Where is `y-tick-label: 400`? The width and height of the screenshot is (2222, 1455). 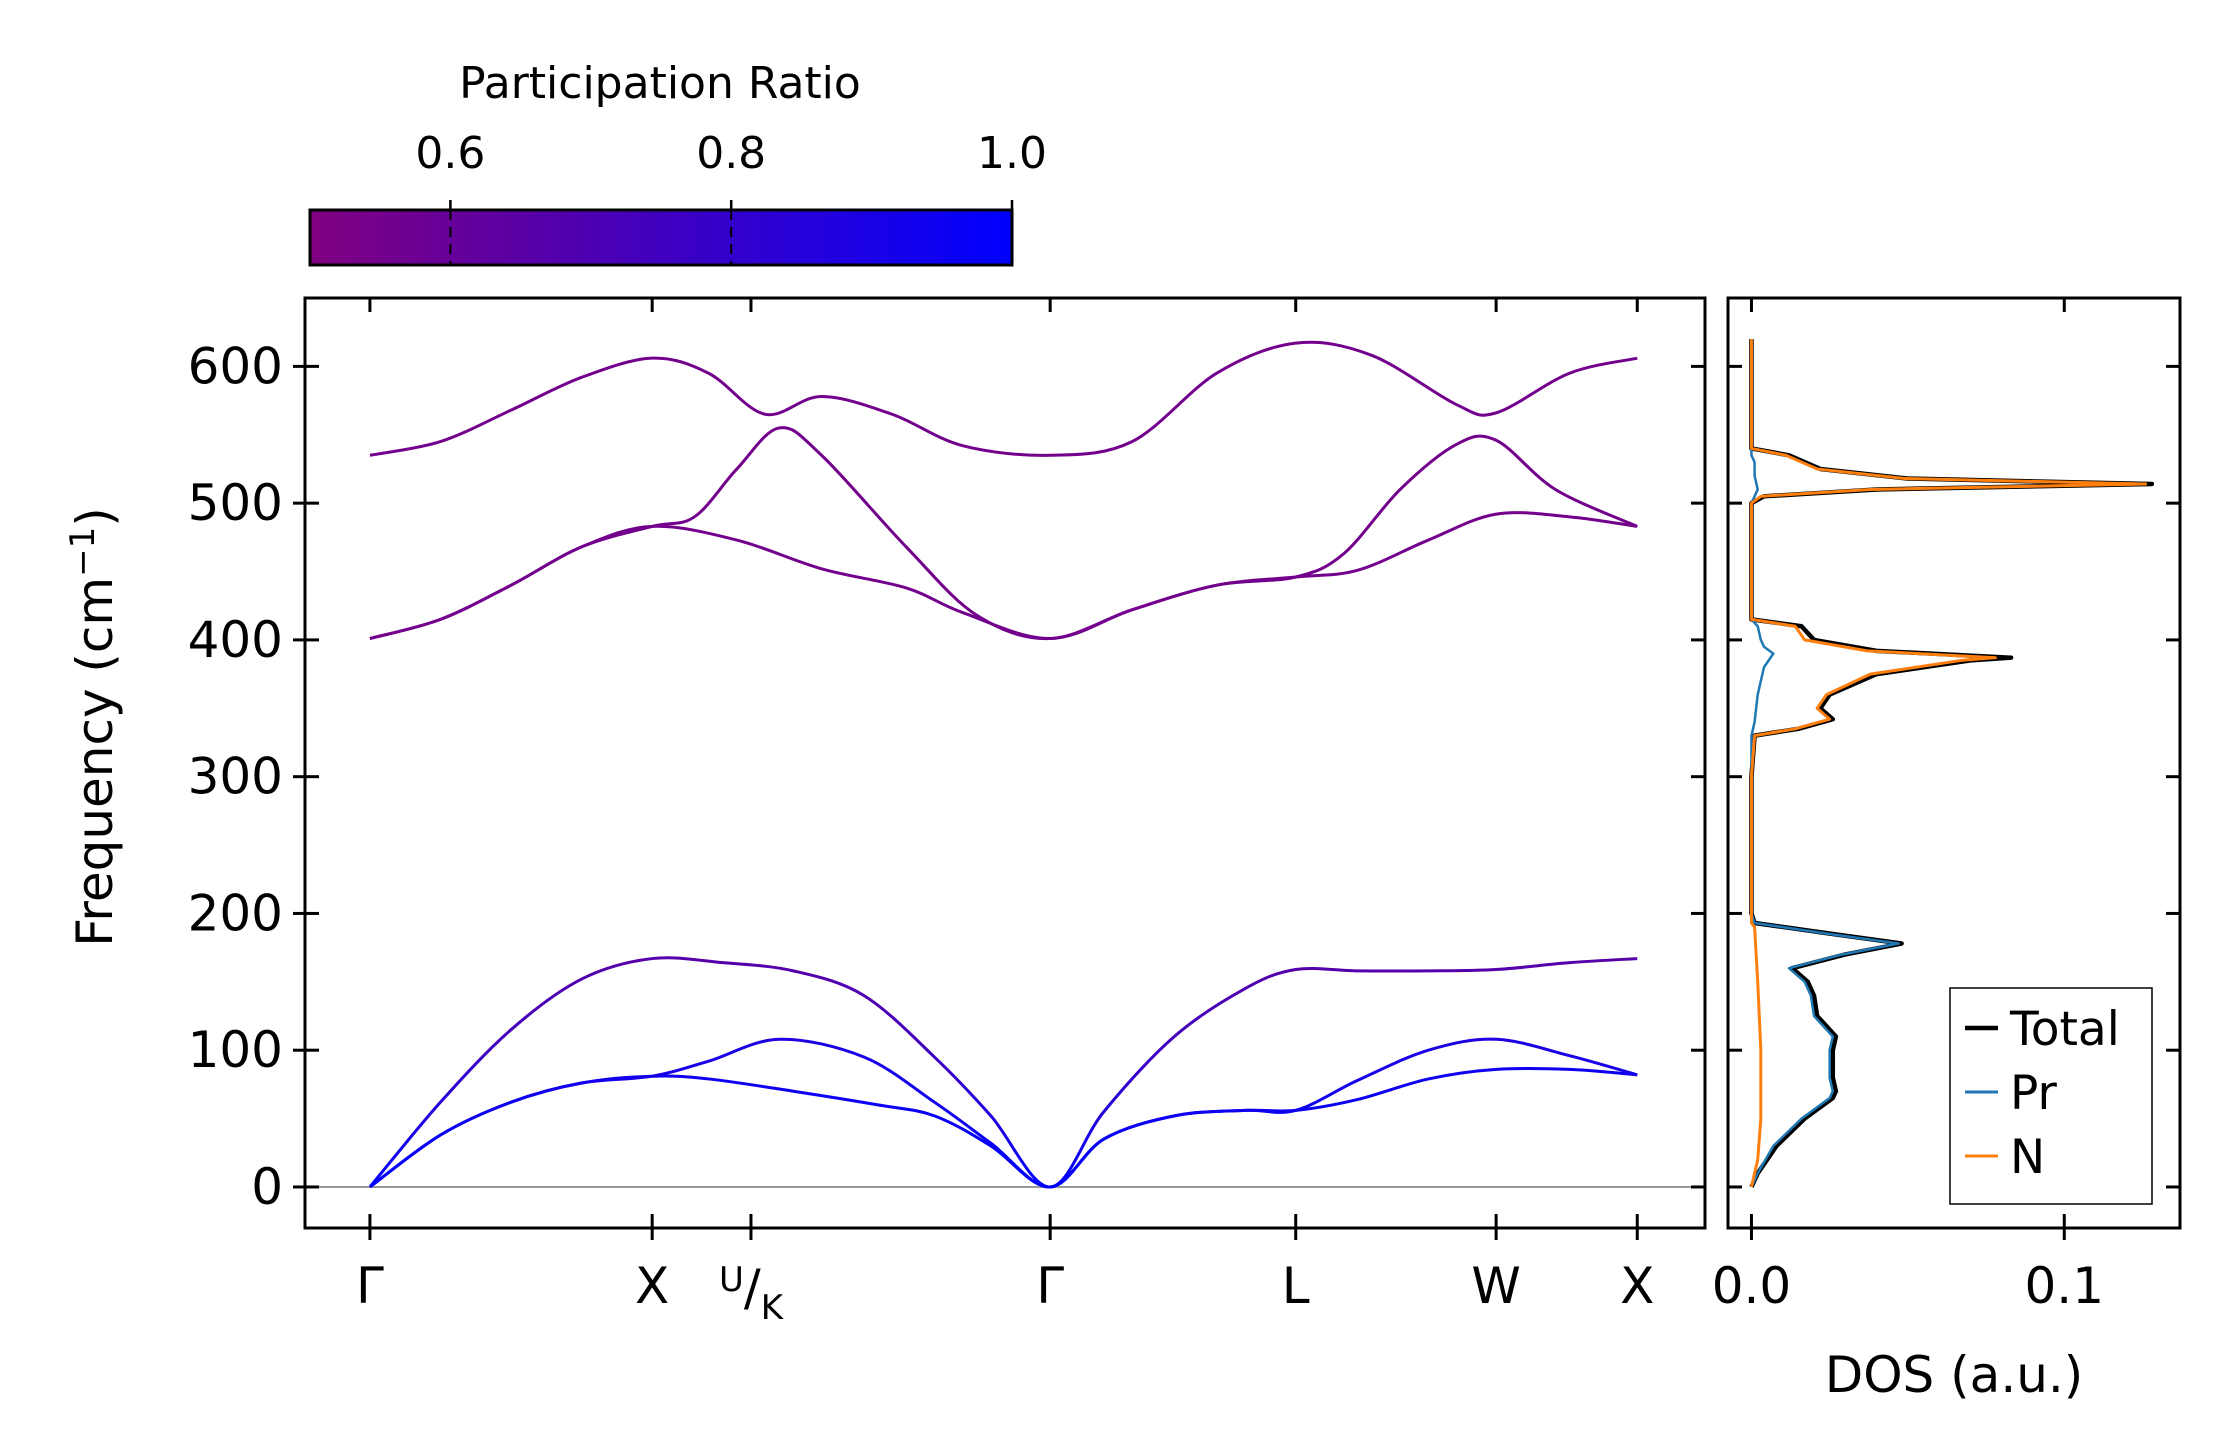
y-tick-label: 400 is located at coordinates (235, 640).